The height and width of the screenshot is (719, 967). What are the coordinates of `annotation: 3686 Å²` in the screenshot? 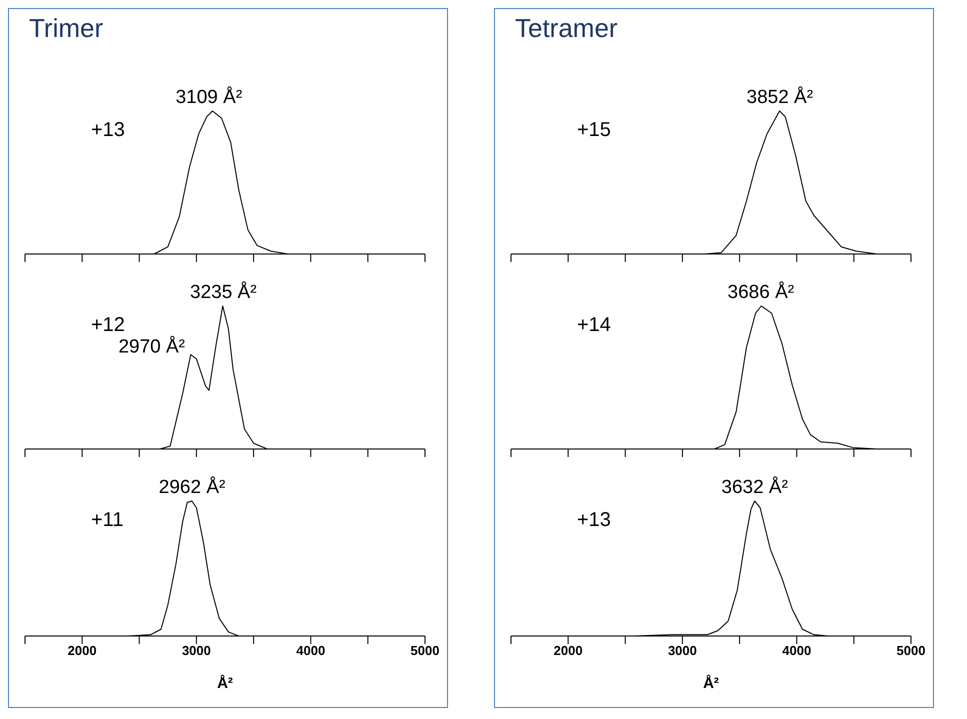 It's located at (761, 292).